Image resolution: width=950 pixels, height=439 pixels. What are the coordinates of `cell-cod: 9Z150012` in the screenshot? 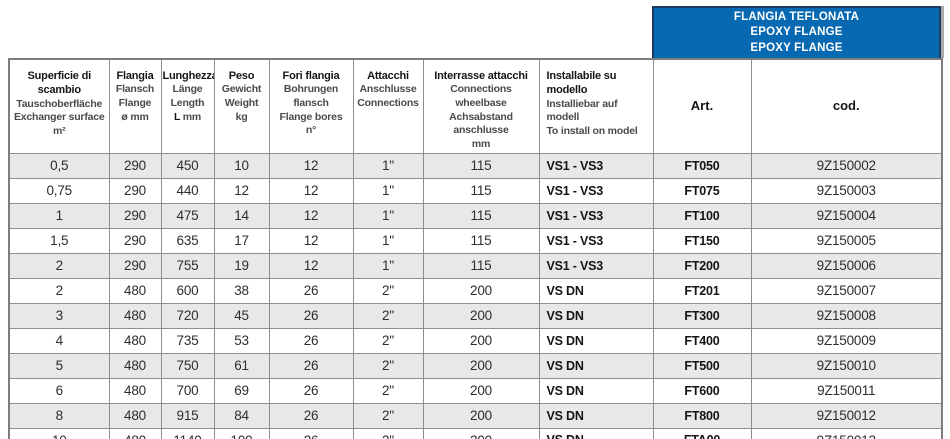 It's located at (846, 415).